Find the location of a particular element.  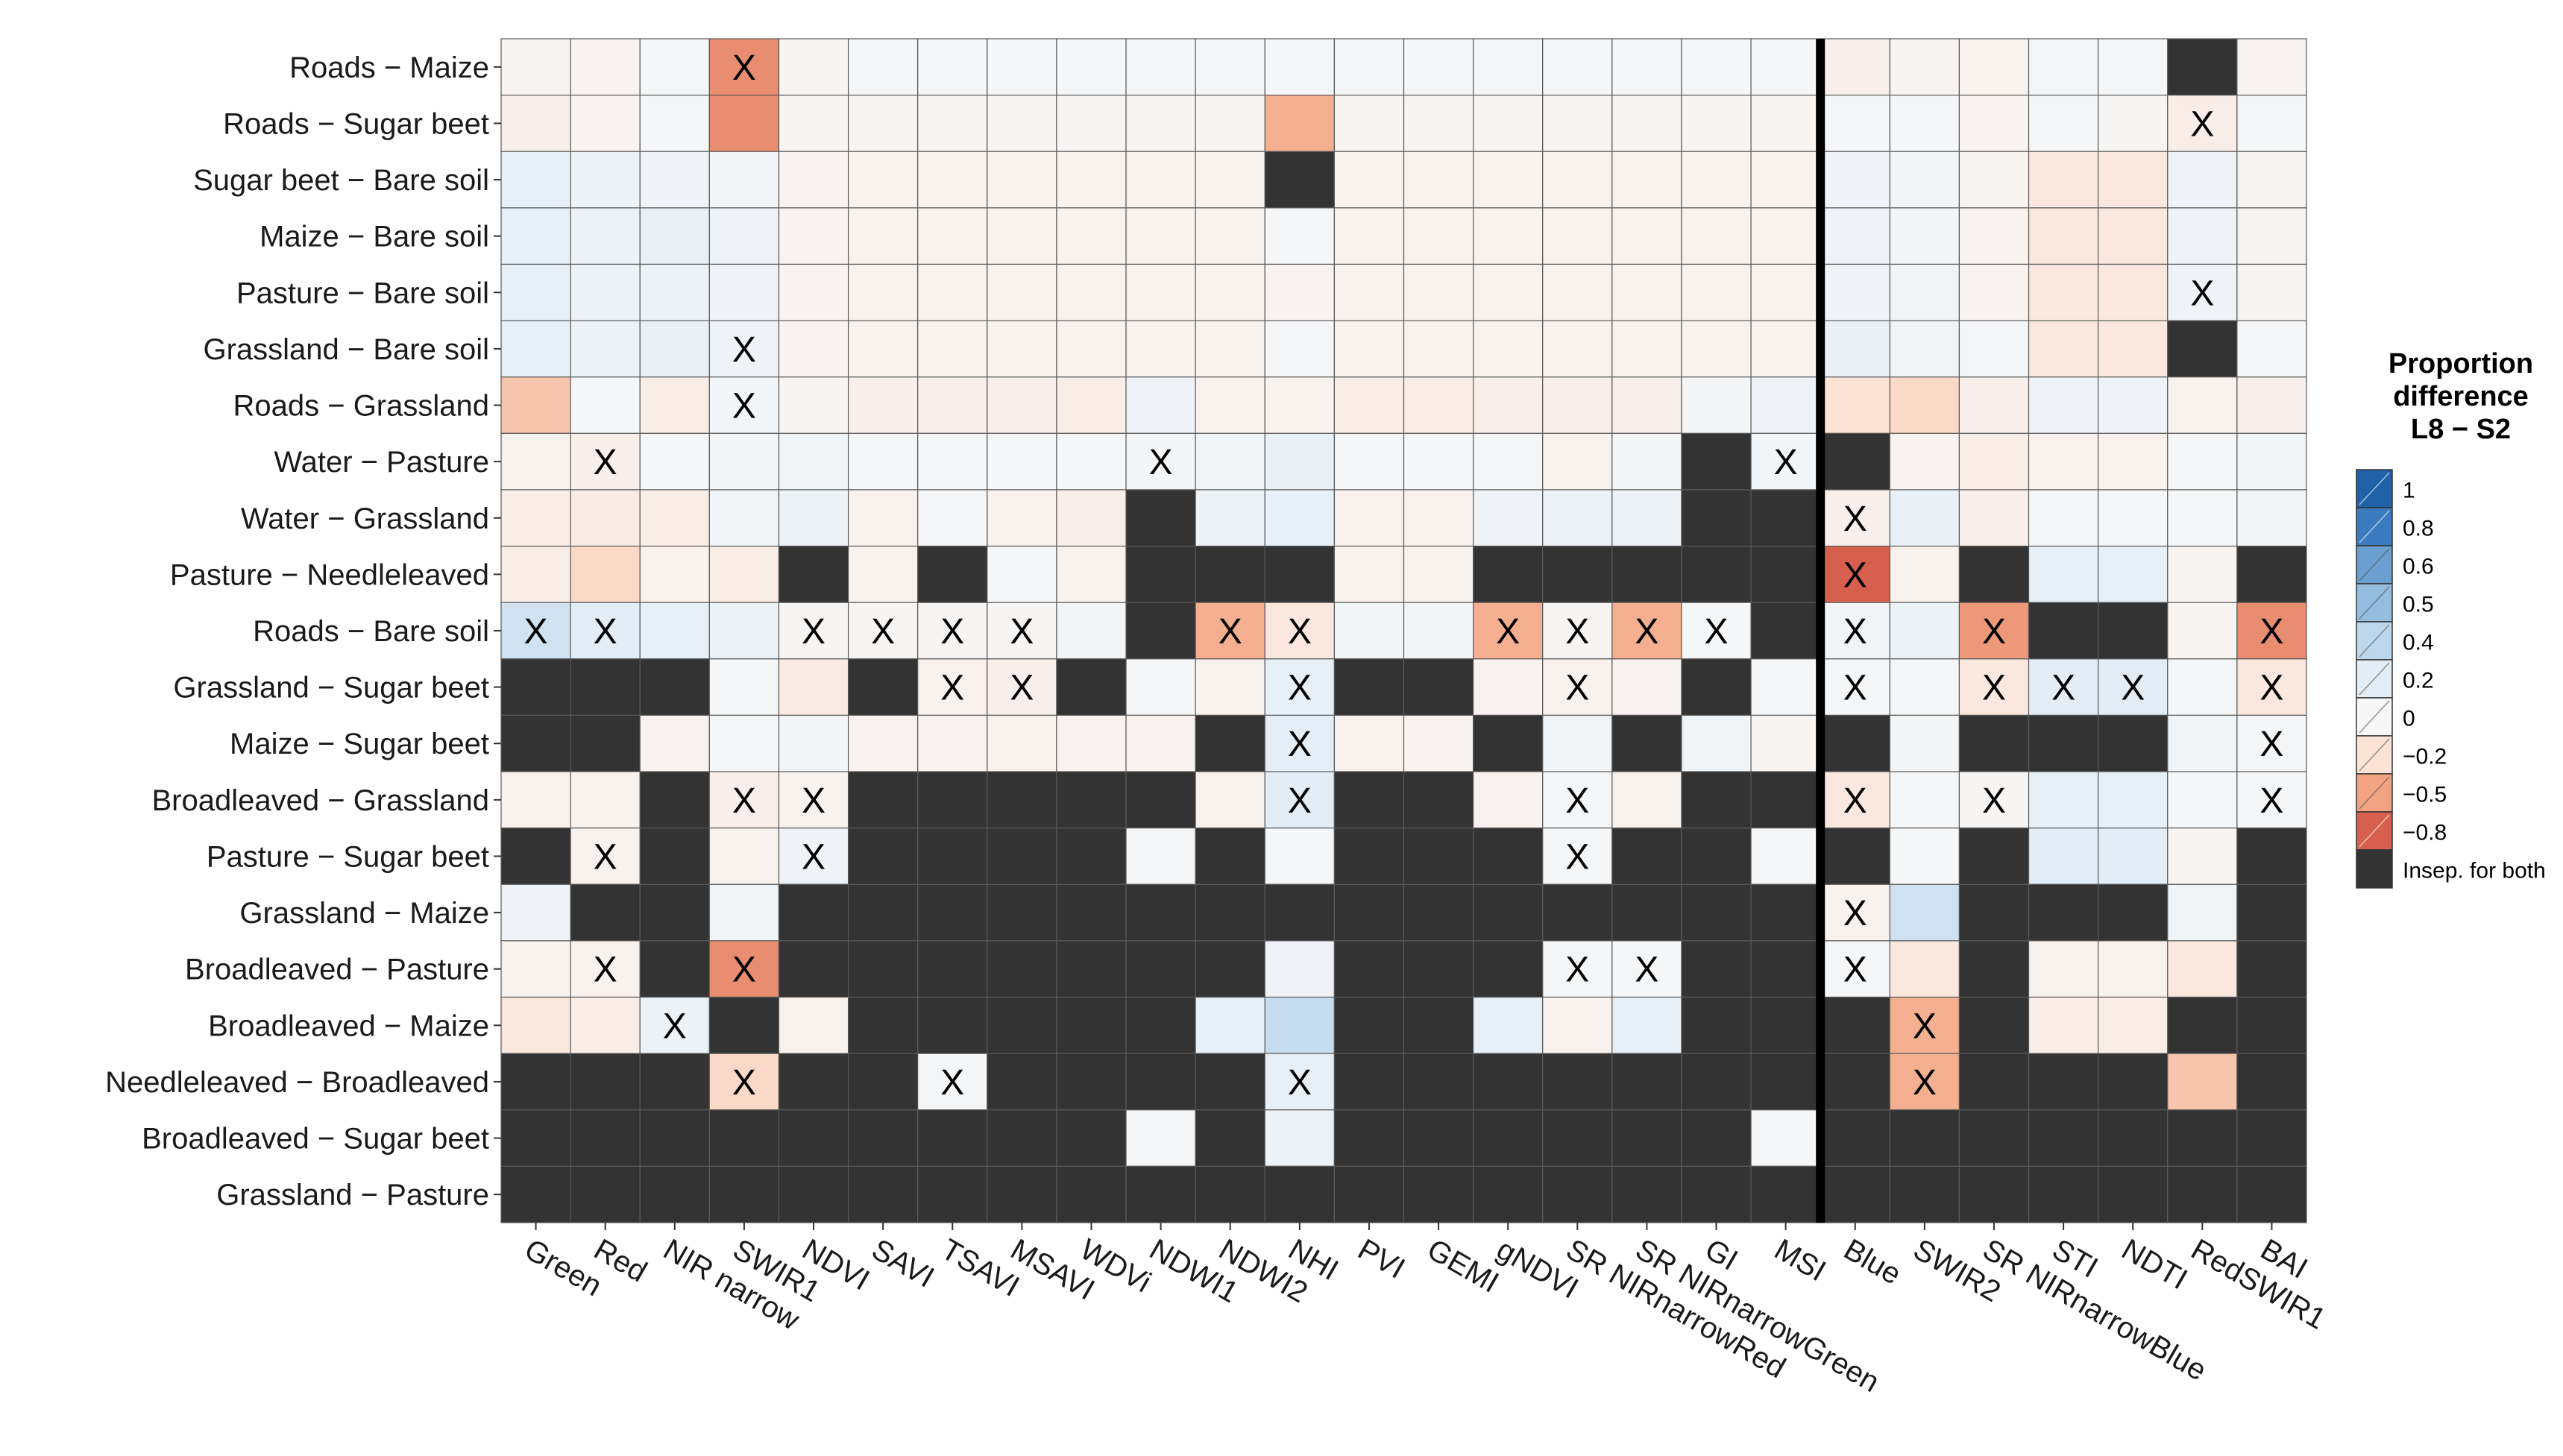

row-label: Pasture − Needleleaved is located at coordinates (329, 574).